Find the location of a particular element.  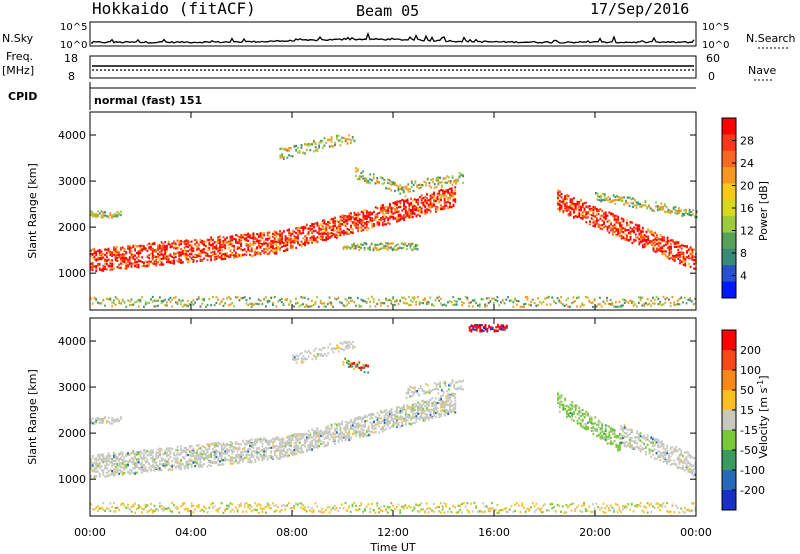

velocity-colorbar-tick-50: 50 is located at coordinates (747, 390).